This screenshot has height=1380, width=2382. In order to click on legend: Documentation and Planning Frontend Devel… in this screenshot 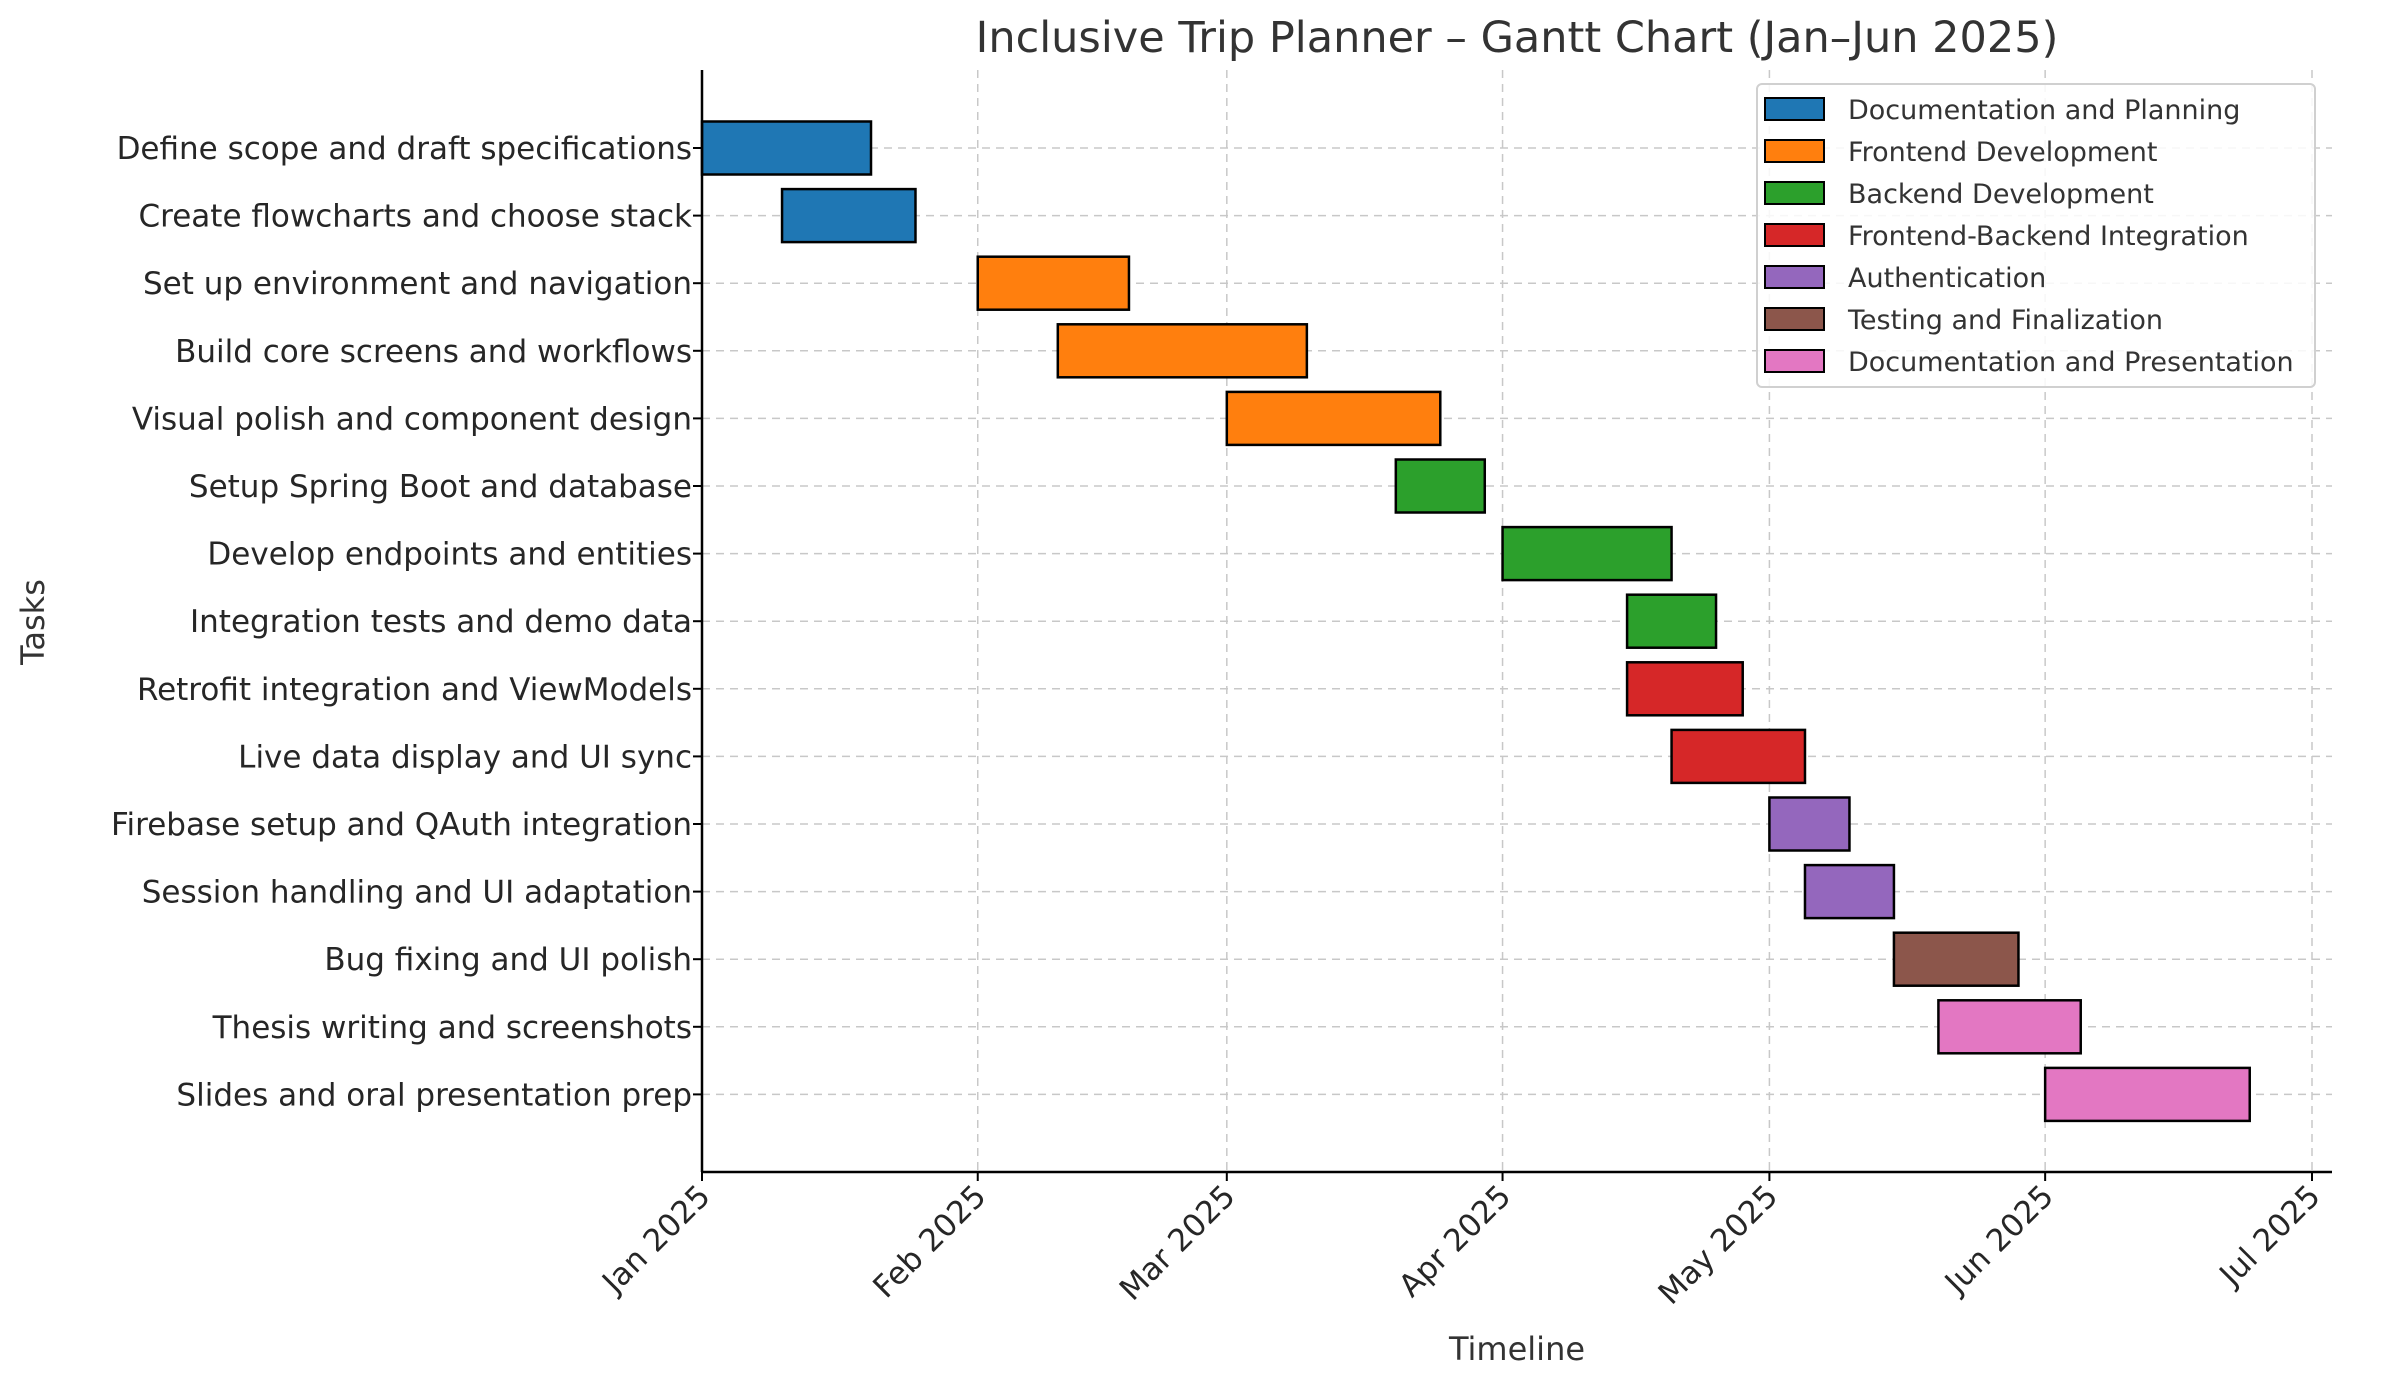, I will do `click(2036, 235)`.